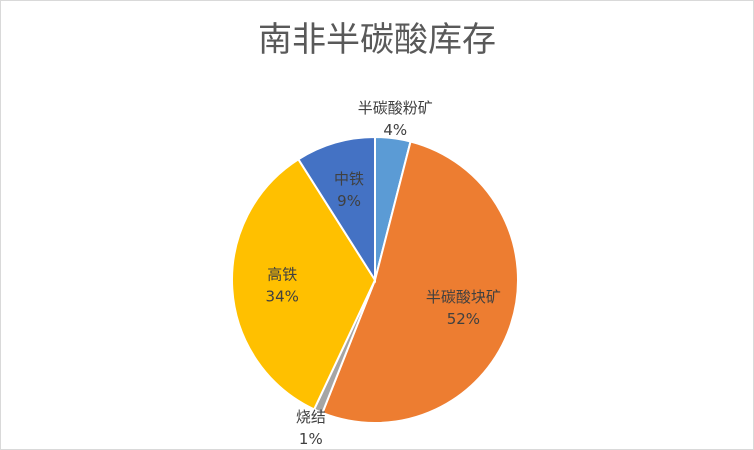  What do you see at coordinates (377, 40) in the screenshot?
I see `chart-title: 南非半碳酸库存` at bounding box center [377, 40].